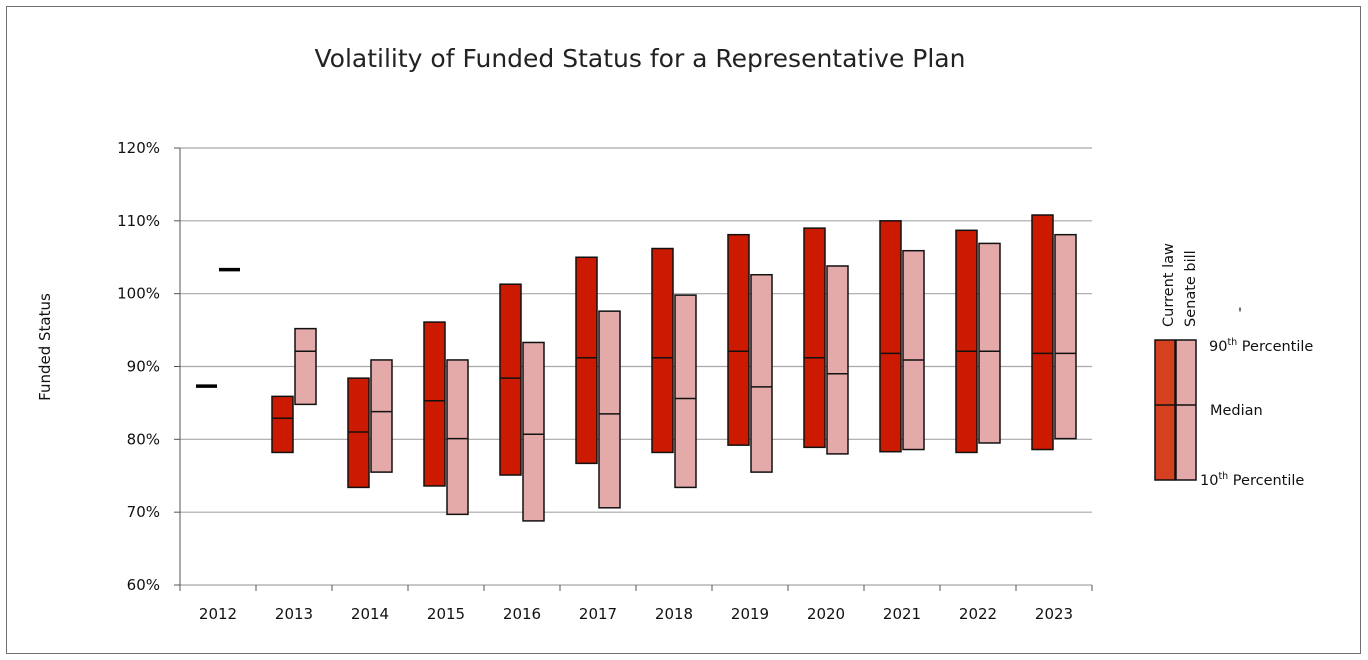 The width and height of the screenshot is (1368, 660). I want to click on x-tick-label: 2020, so click(826, 614).